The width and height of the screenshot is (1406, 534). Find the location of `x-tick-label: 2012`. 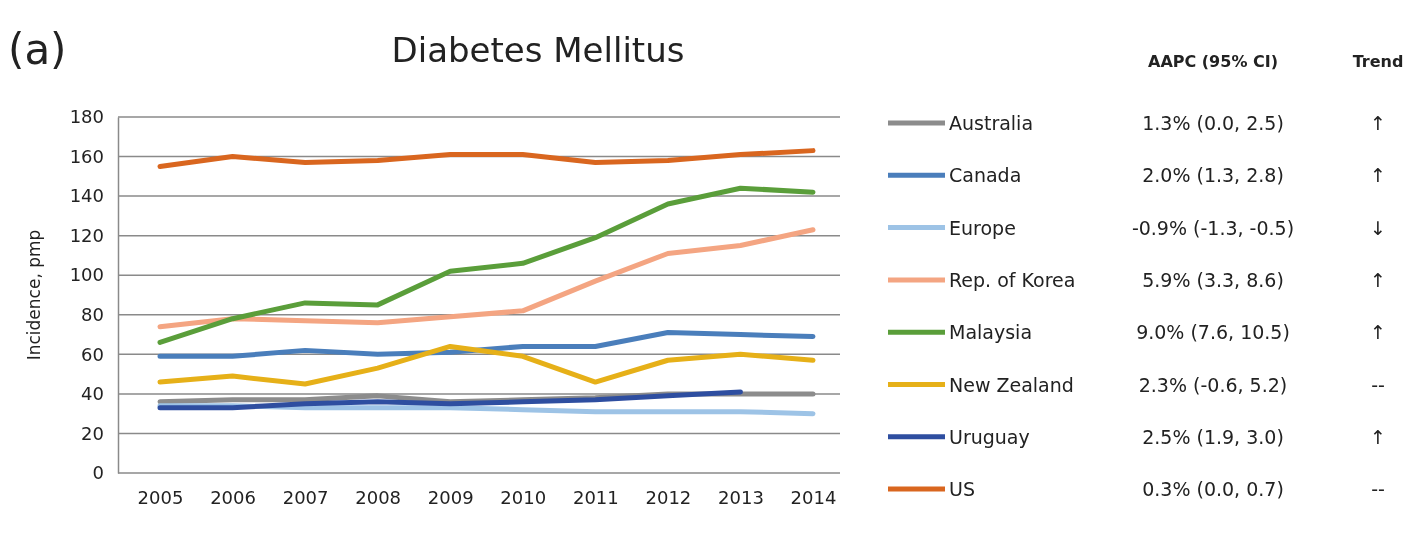

x-tick-label: 2012 is located at coordinates (668, 497).